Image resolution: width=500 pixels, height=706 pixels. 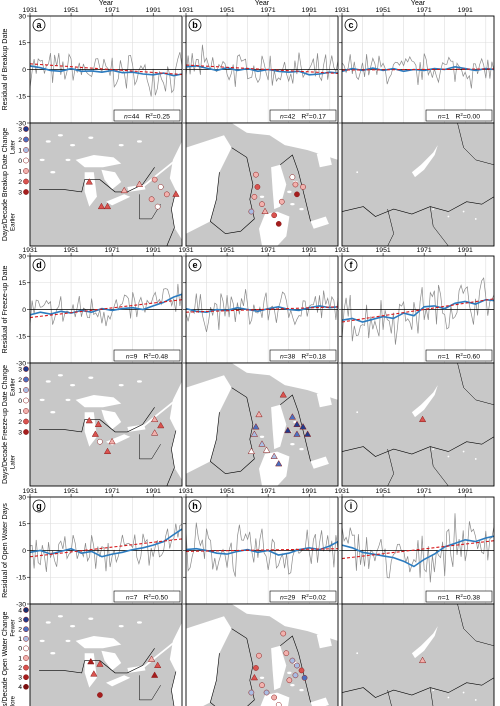 I want to click on lake-ontario, so click(x=136, y=428).